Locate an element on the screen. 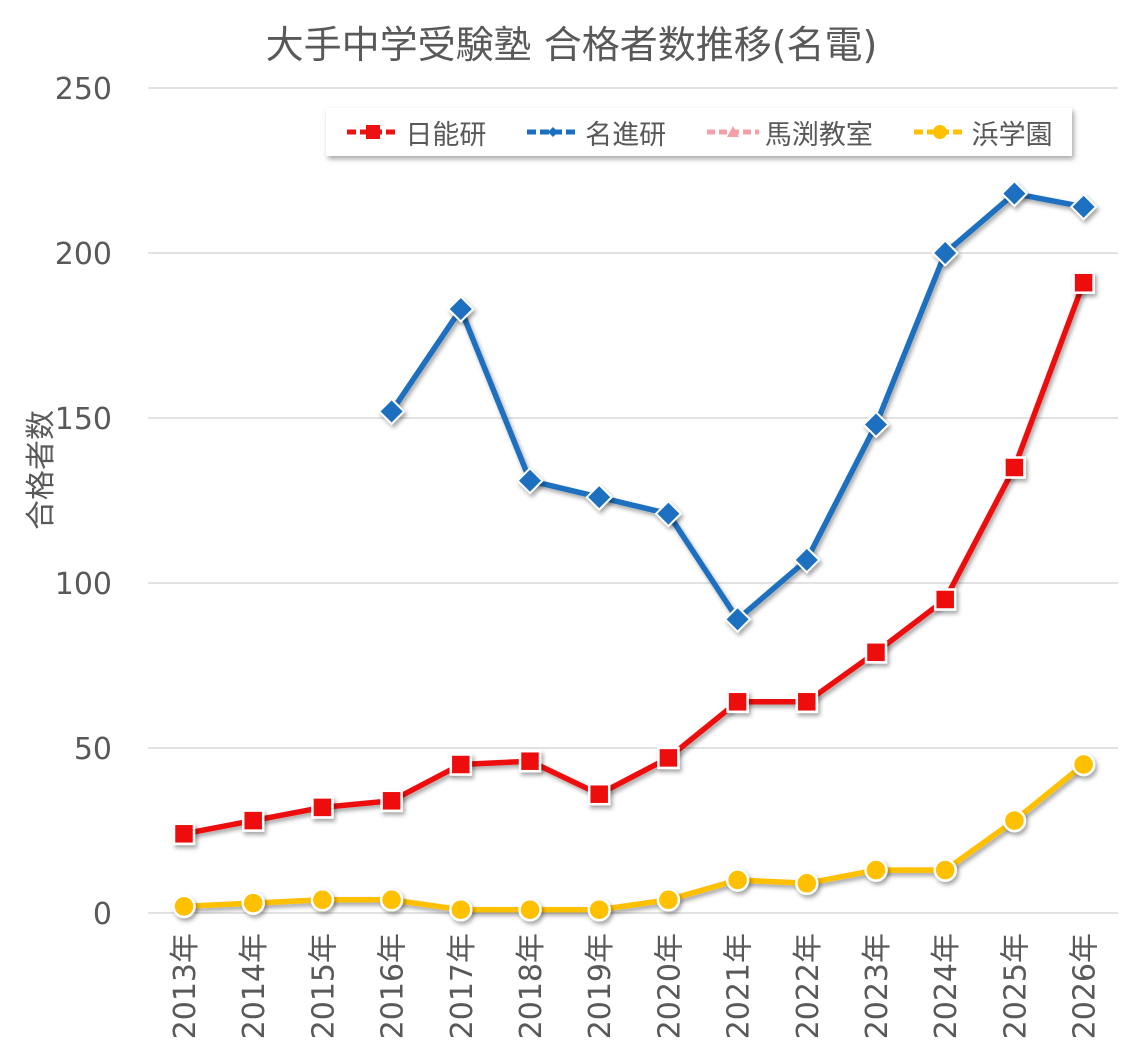 The width and height of the screenshot is (1143, 1058). x-tick-label: 2016年 is located at coordinates (393, 986).